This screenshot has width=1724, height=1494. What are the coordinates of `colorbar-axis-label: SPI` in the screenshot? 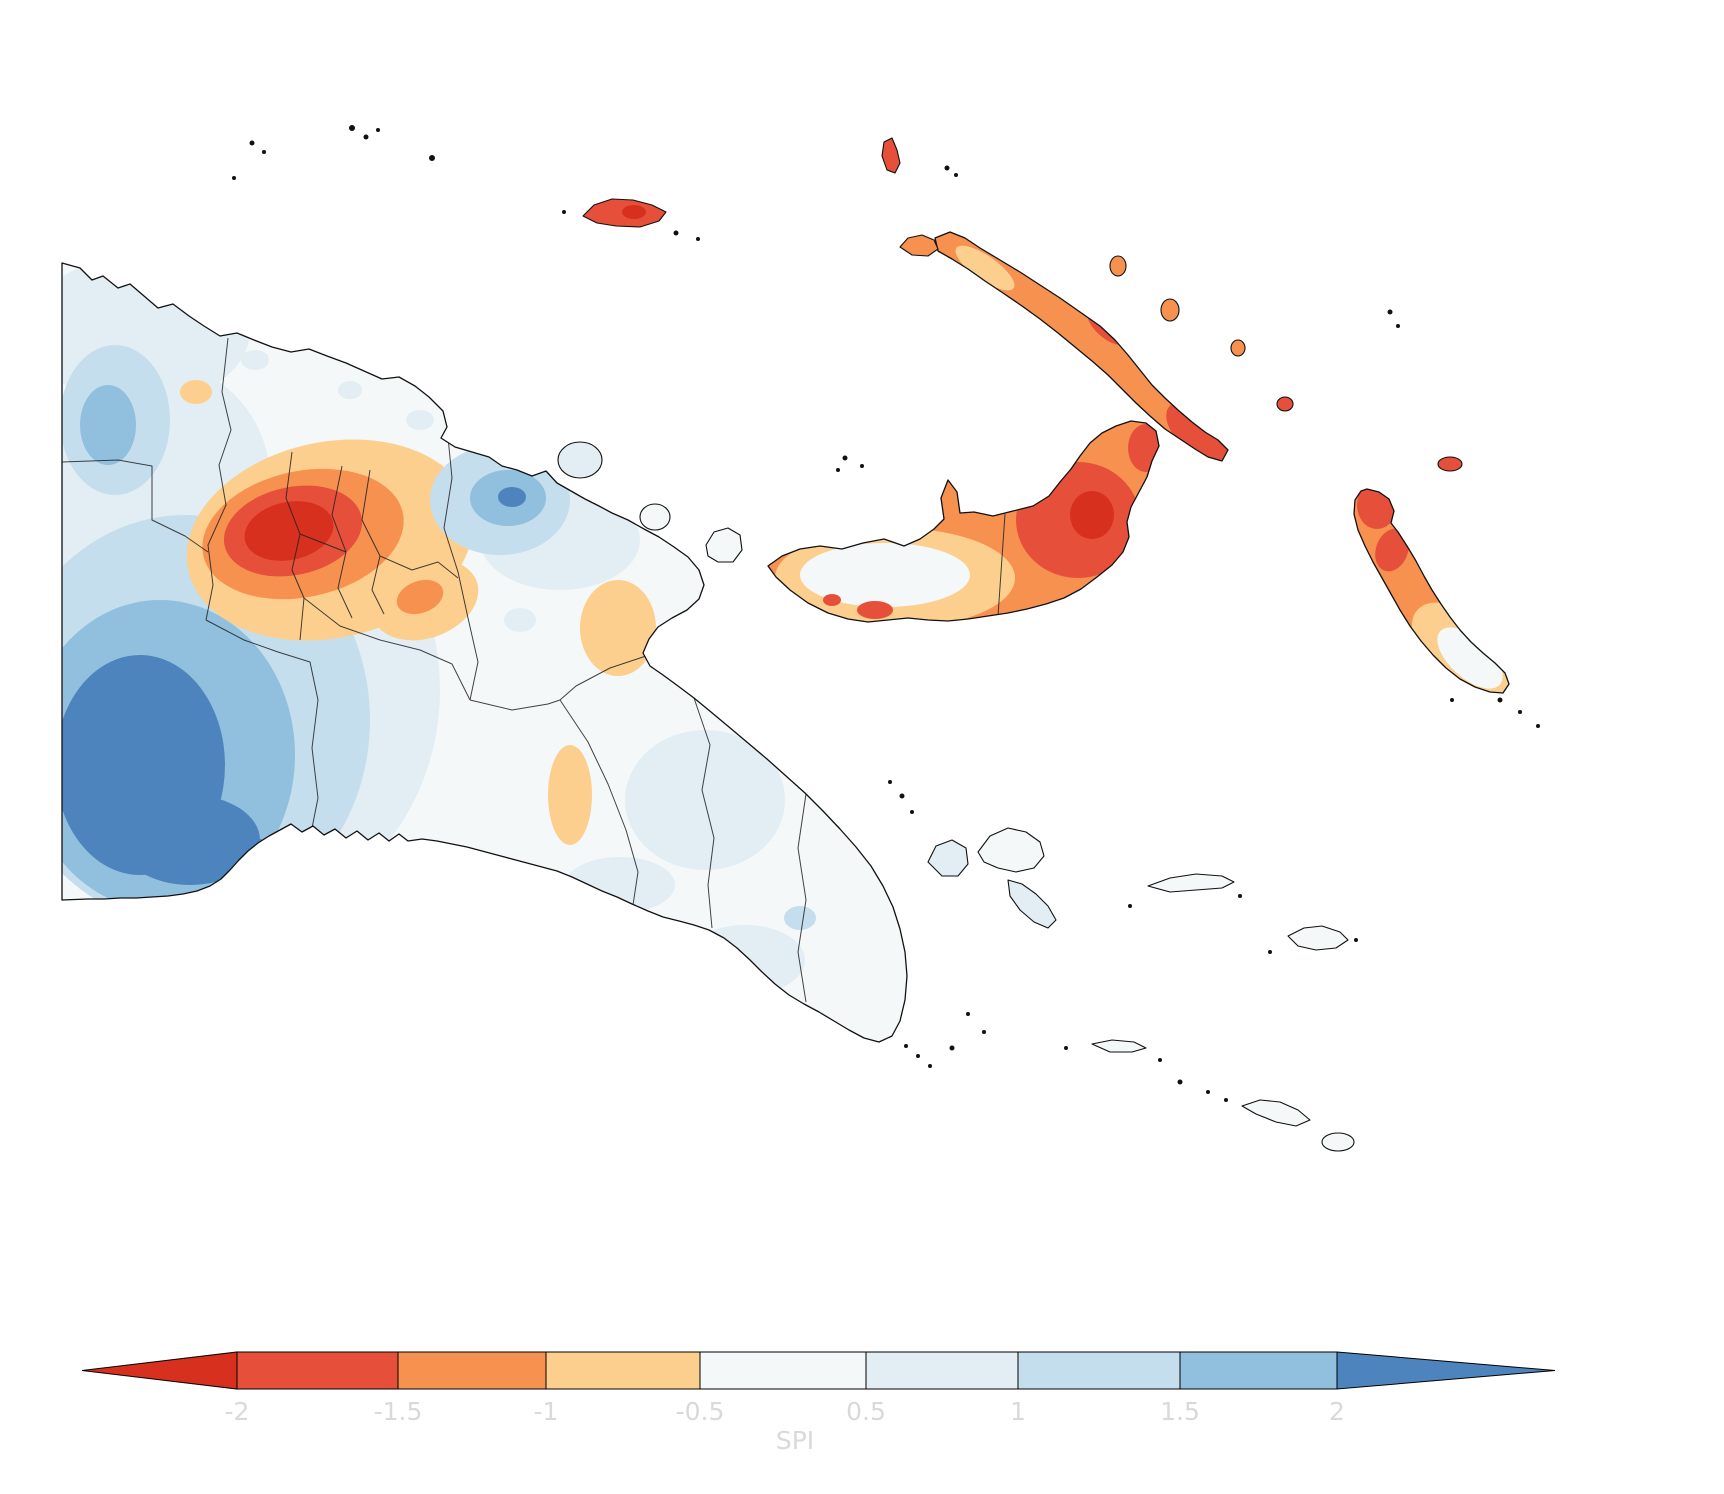 It's located at (795, 1440).